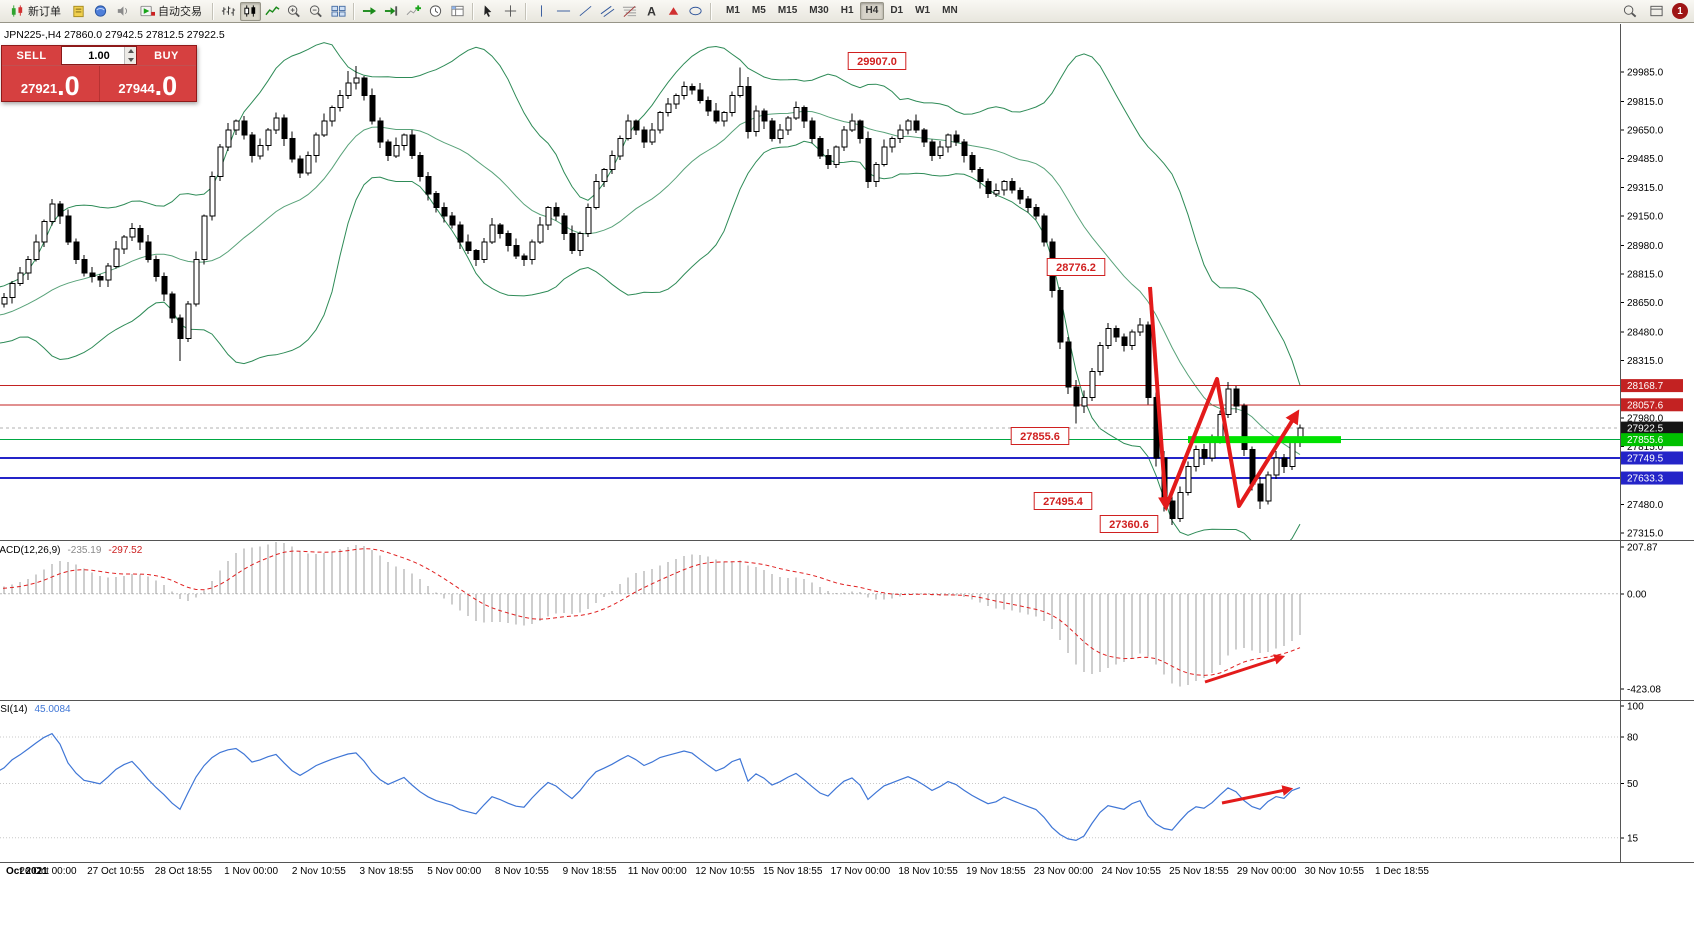  What do you see at coordinates (294, 11) in the screenshot?
I see `zoom-in-button` at bounding box center [294, 11].